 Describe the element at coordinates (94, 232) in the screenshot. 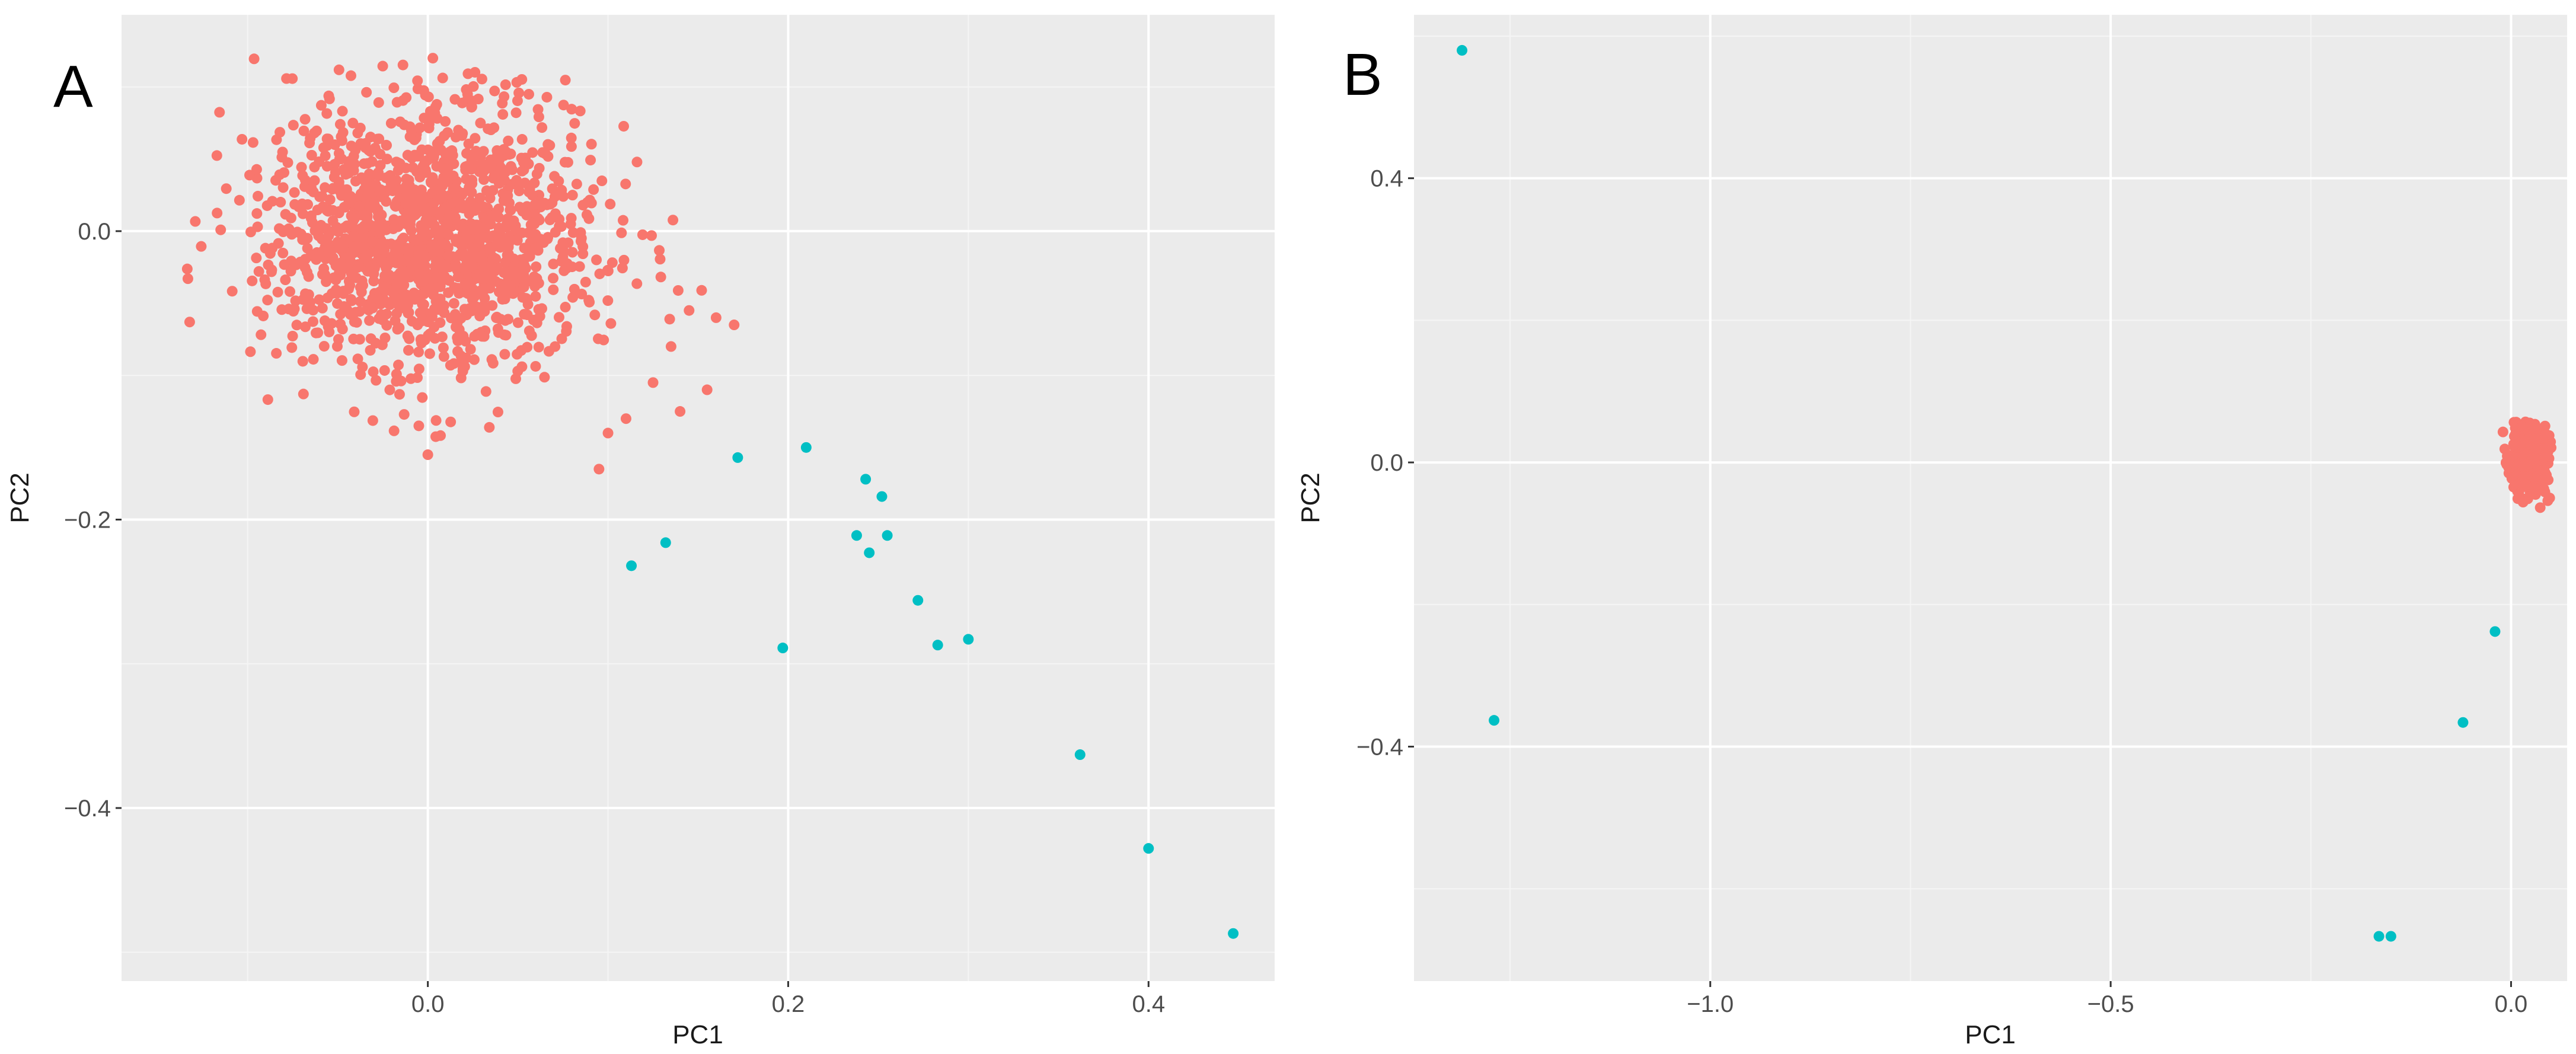

I see `panel-a-y-tick-label: 0.0` at that location.